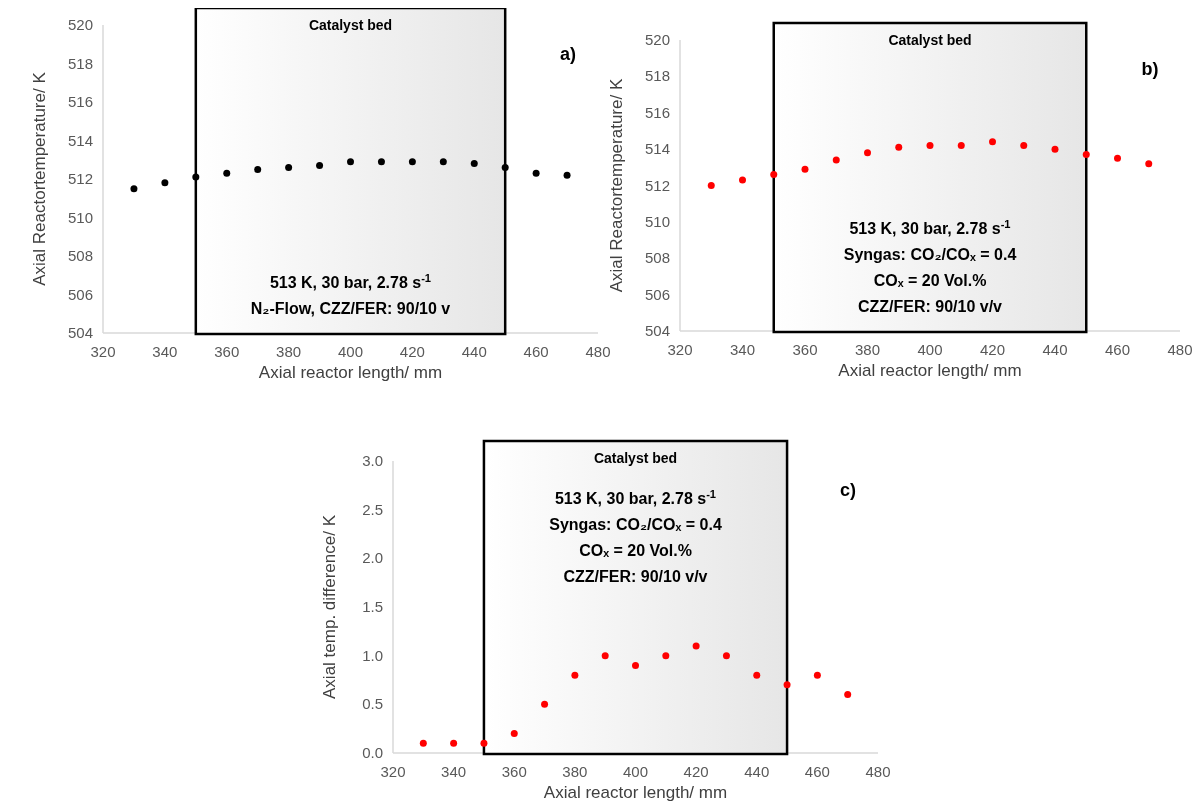 Image resolution: width=1204 pixels, height=807 pixels. Describe the element at coordinates (372, 460) in the screenshot. I see `y-tick-label: 3.0` at that location.